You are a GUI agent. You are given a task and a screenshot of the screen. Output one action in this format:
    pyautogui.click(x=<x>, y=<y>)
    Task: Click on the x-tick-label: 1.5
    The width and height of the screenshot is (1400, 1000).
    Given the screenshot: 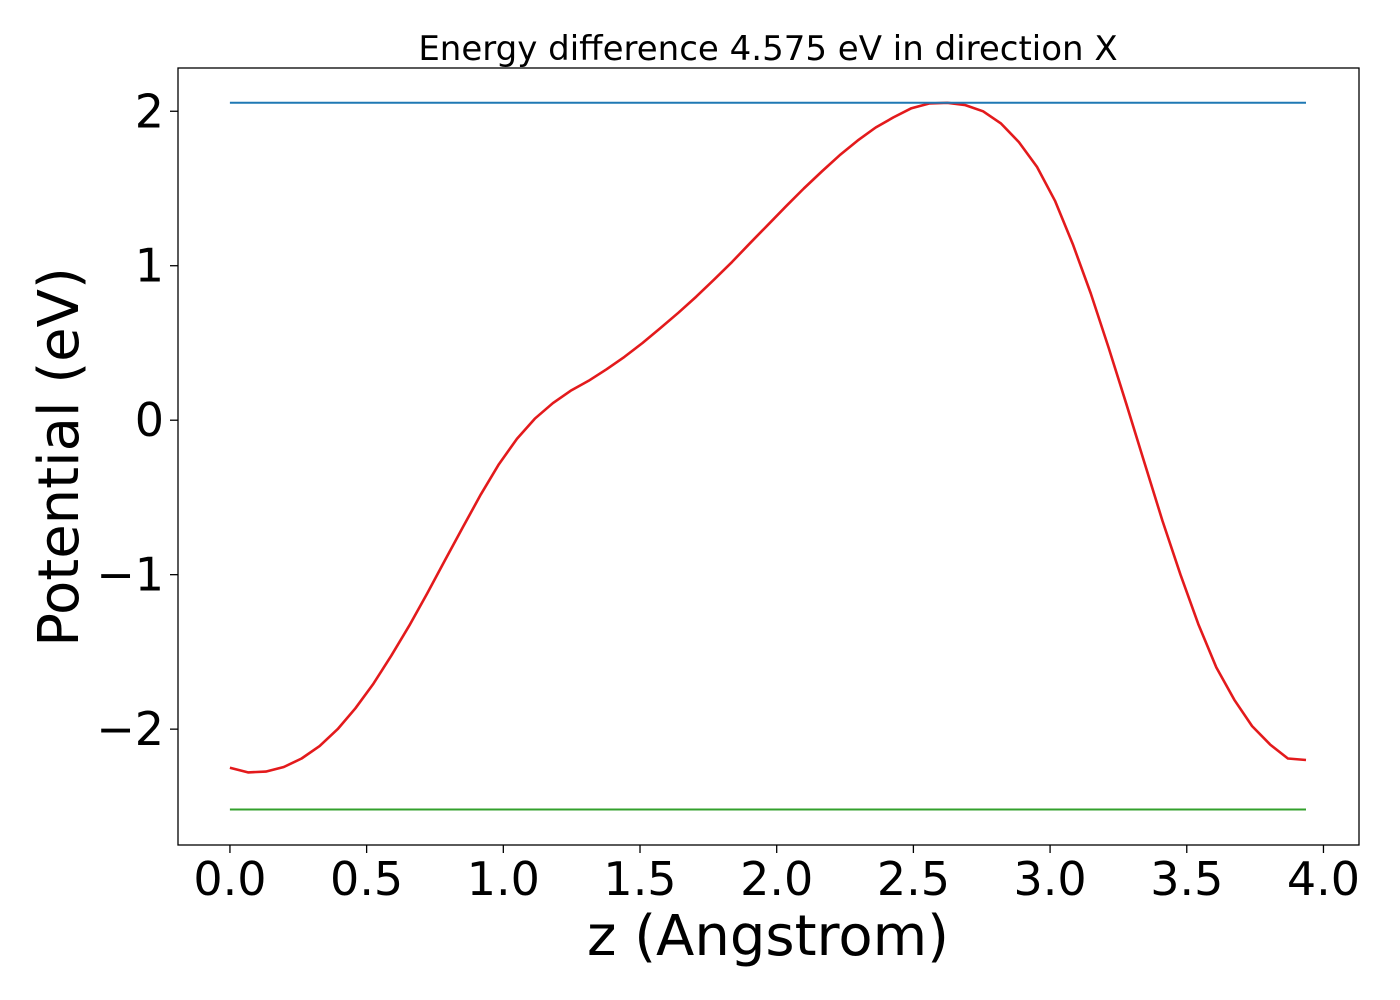 What is the action you would take?
    pyautogui.click(x=639, y=879)
    